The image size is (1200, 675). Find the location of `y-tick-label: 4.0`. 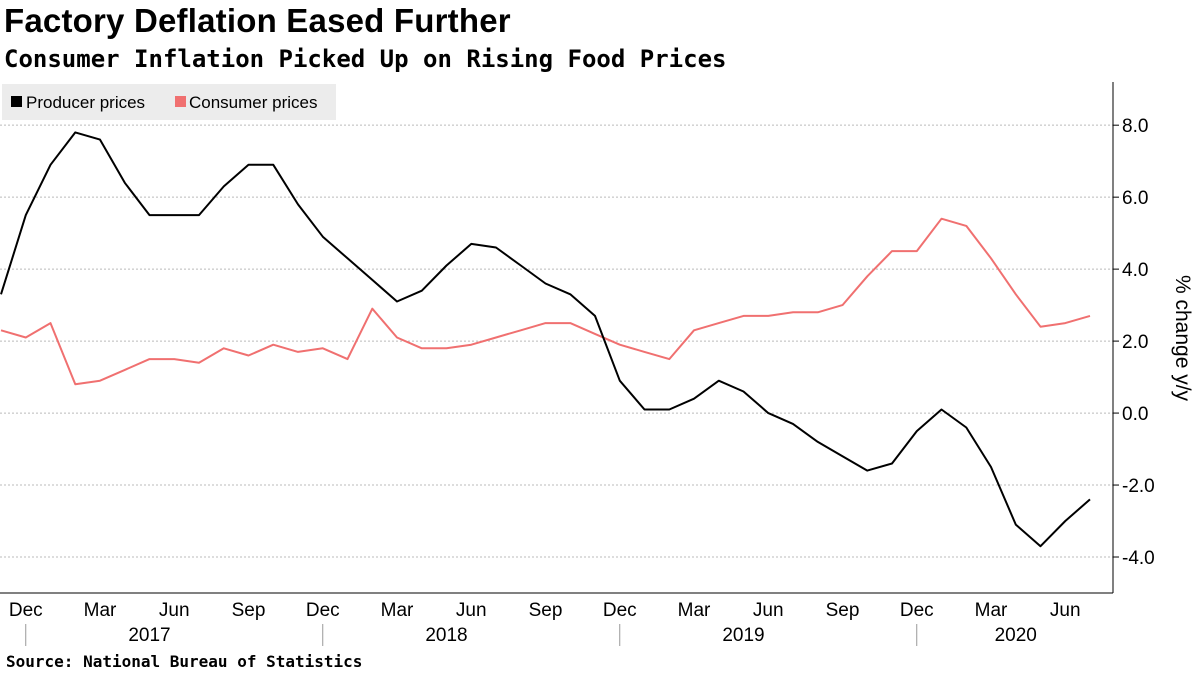

y-tick-label: 4.0 is located at coordinates (1135, 270).